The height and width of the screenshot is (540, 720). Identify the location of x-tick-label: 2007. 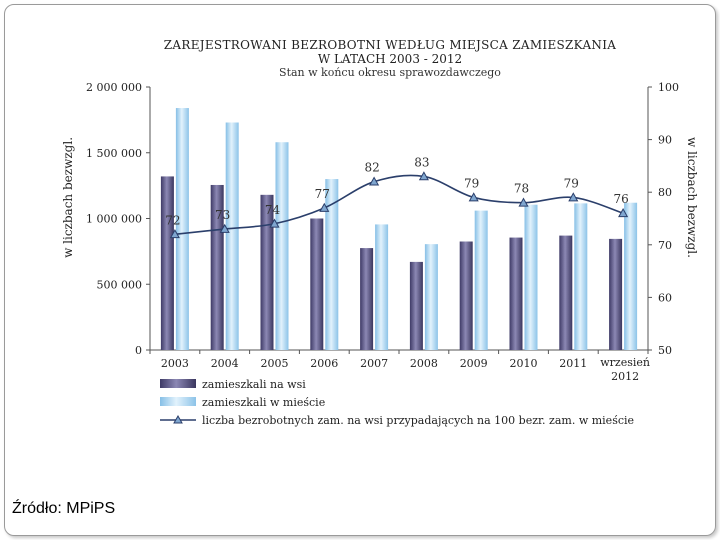
(374, 363).